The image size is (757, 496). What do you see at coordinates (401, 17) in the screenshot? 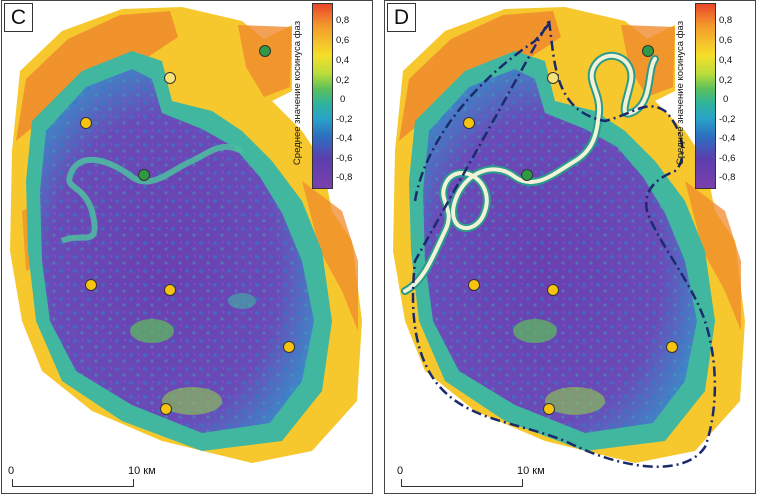
I see `panel-label: D` at bounding box center [401, 17].